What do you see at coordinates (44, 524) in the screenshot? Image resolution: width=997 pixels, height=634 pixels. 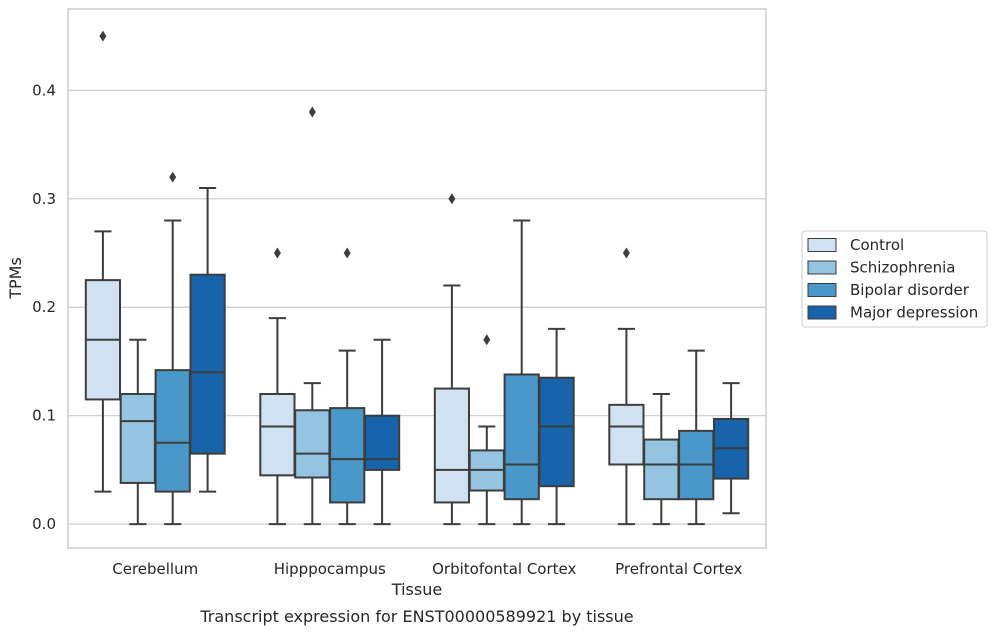 I see `y-tick-label: 0.0` at bounding box center [44, 524].